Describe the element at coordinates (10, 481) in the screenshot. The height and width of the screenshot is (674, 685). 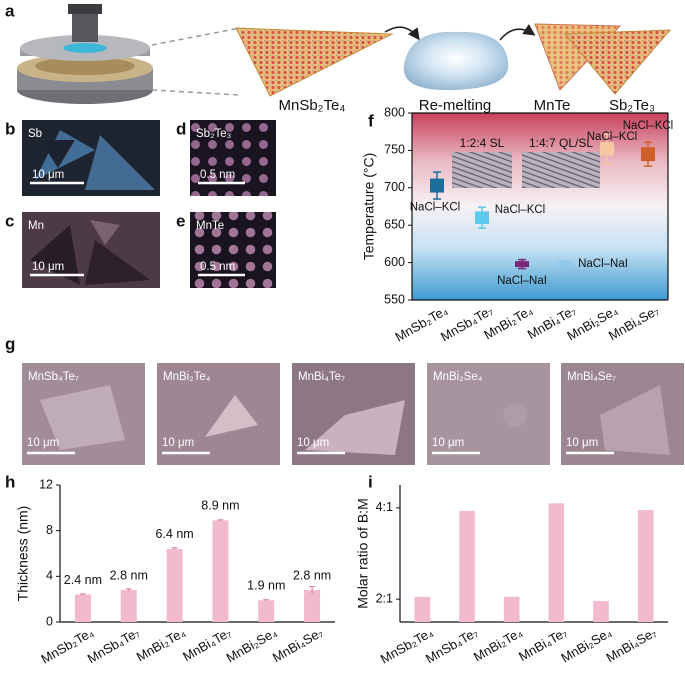
I see `panel-label: h` at that location.